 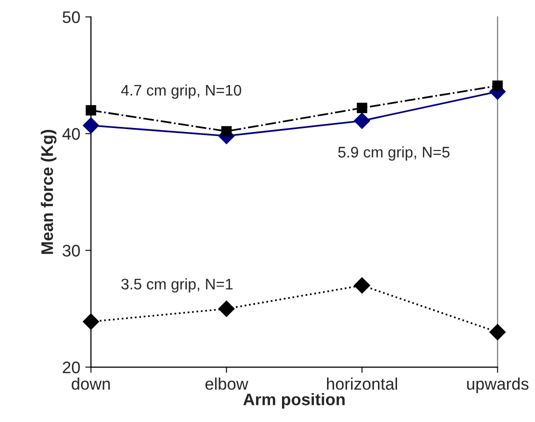 What do you see at coordinates (294, 401) in the screenshot?
I see `x-axis-title: Arm position` at bounding box center [294, 401].